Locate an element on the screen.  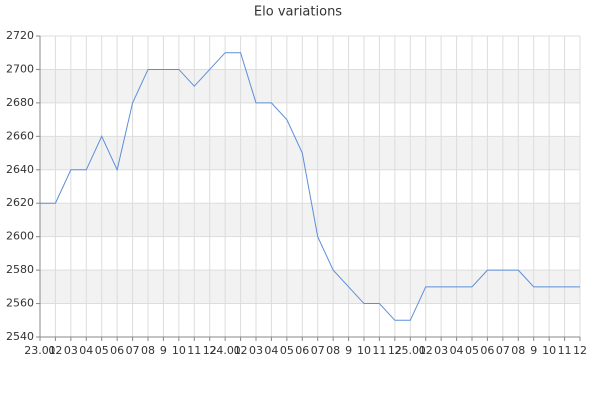
y-tick-label: 2660 is located at coordinates (20, 135).